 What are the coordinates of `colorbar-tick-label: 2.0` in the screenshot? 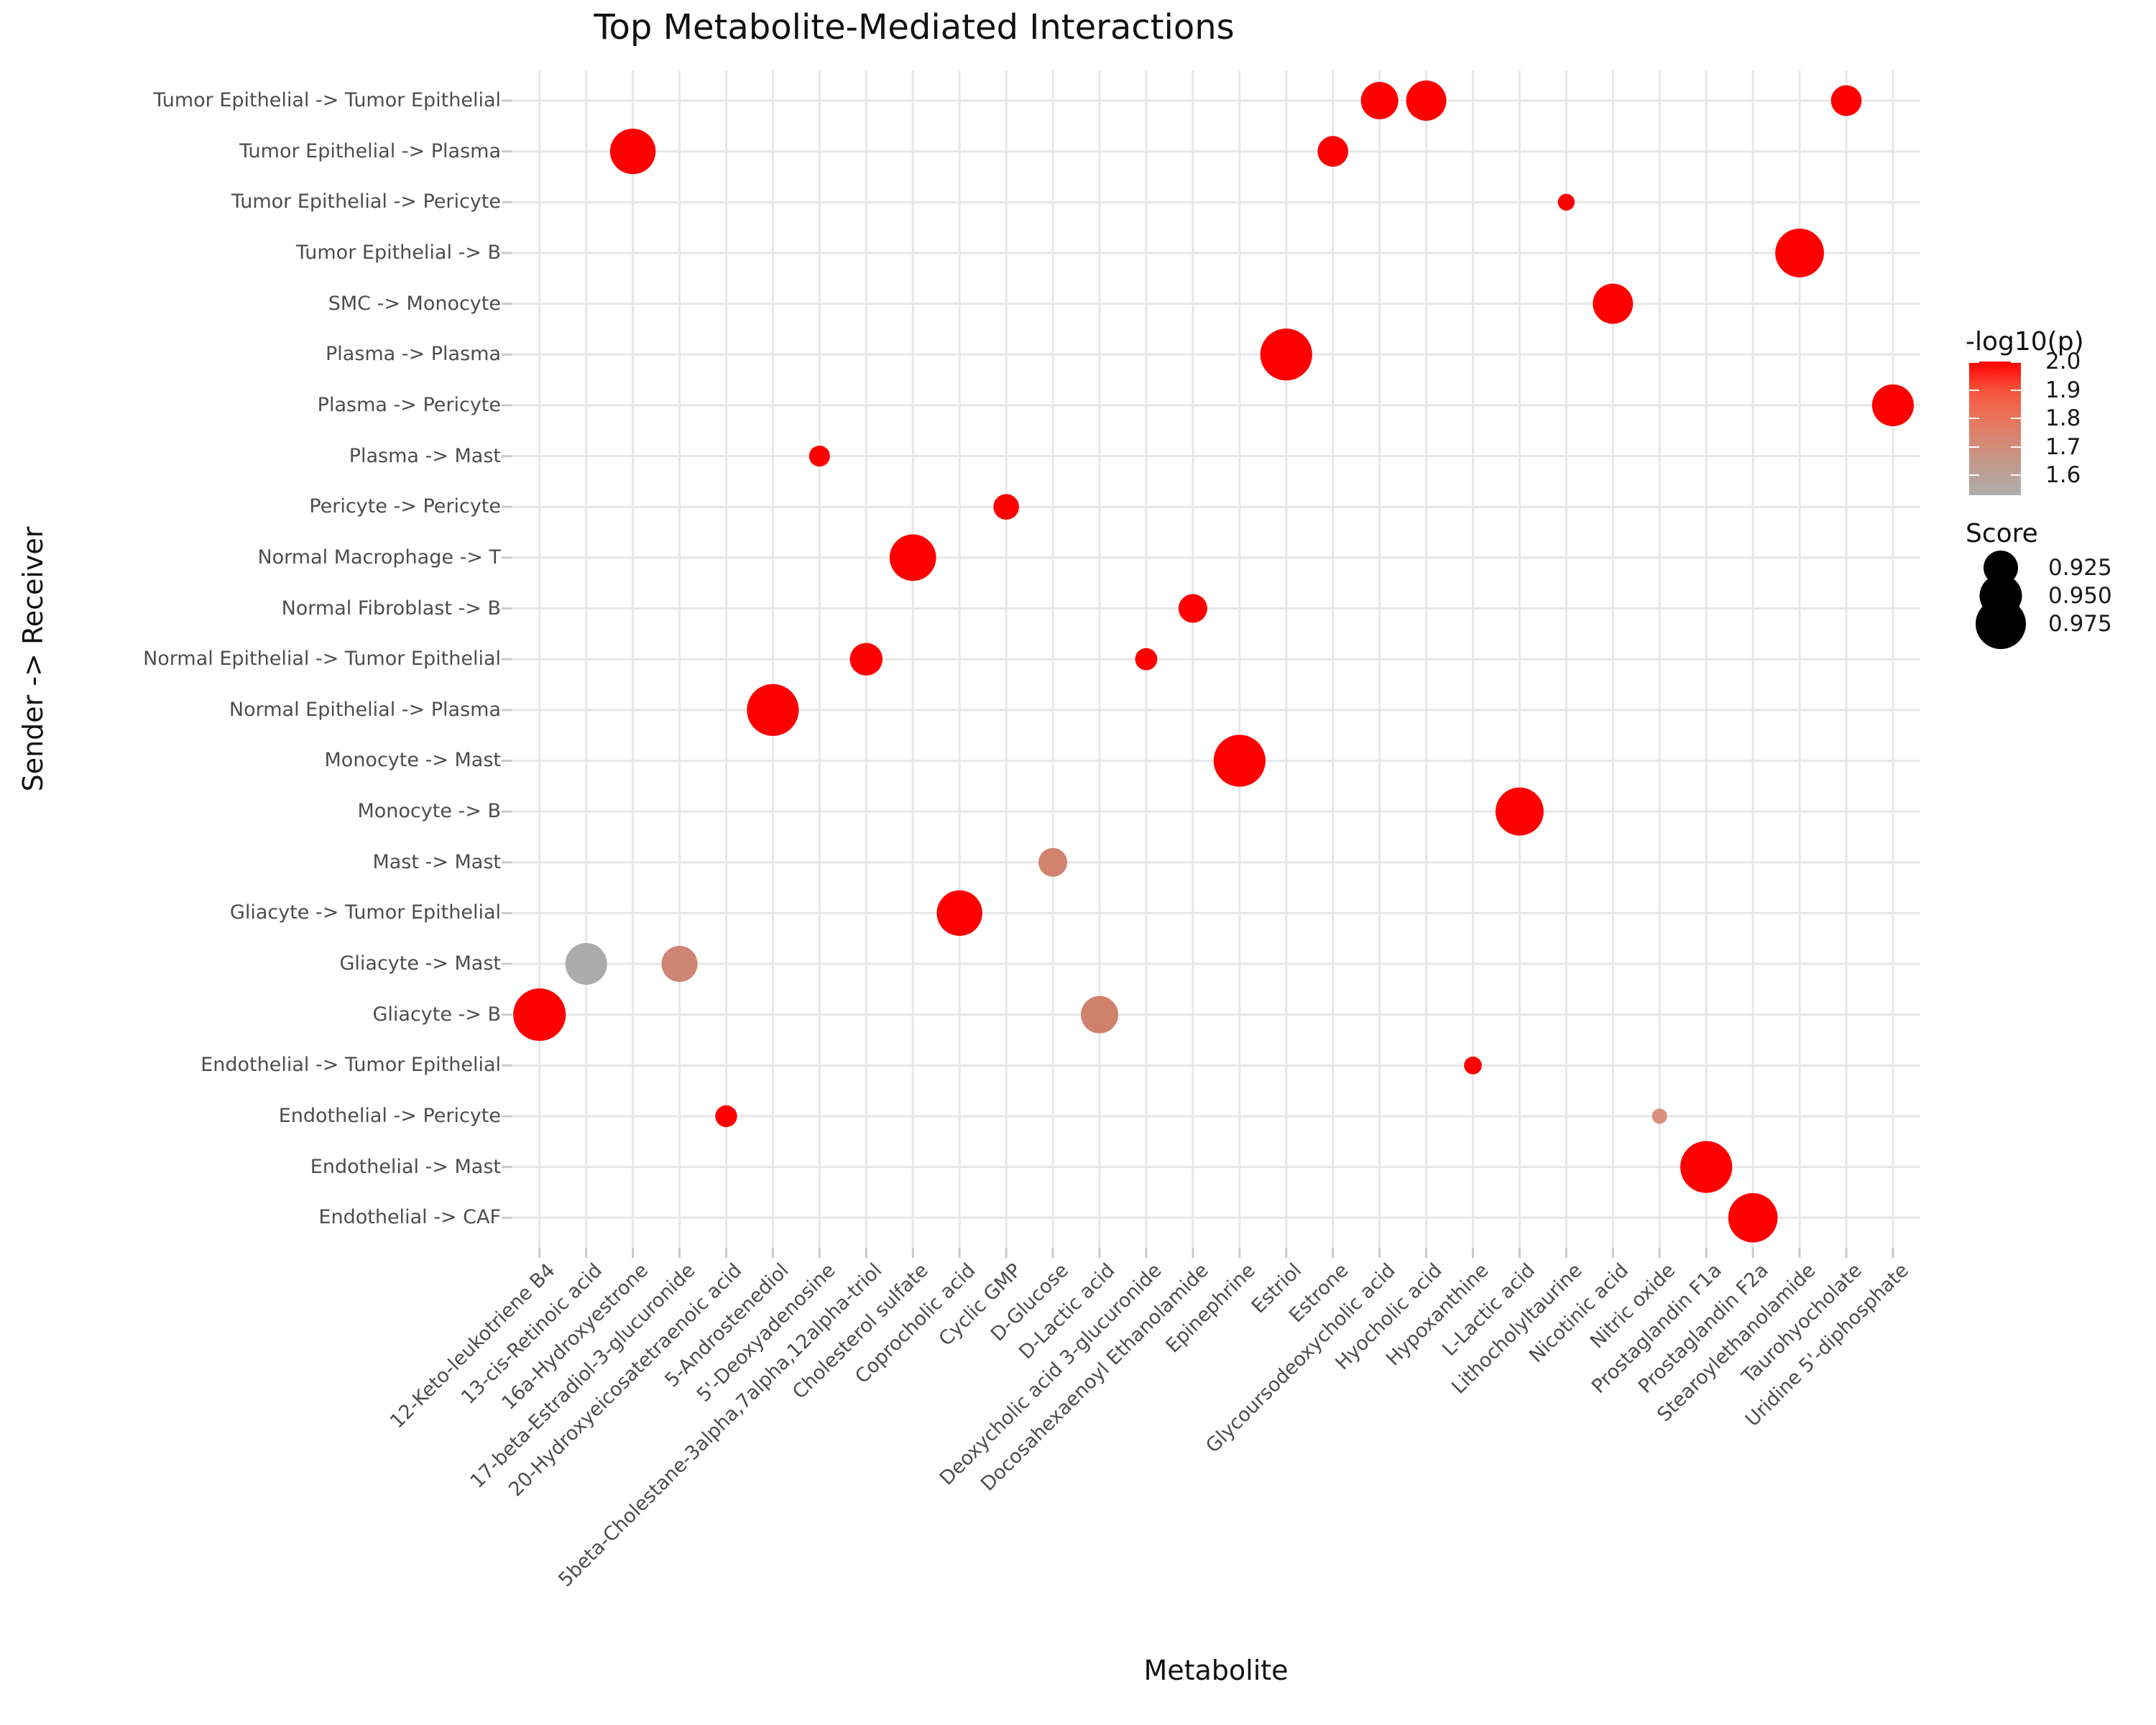 It's located at (2063, 361).